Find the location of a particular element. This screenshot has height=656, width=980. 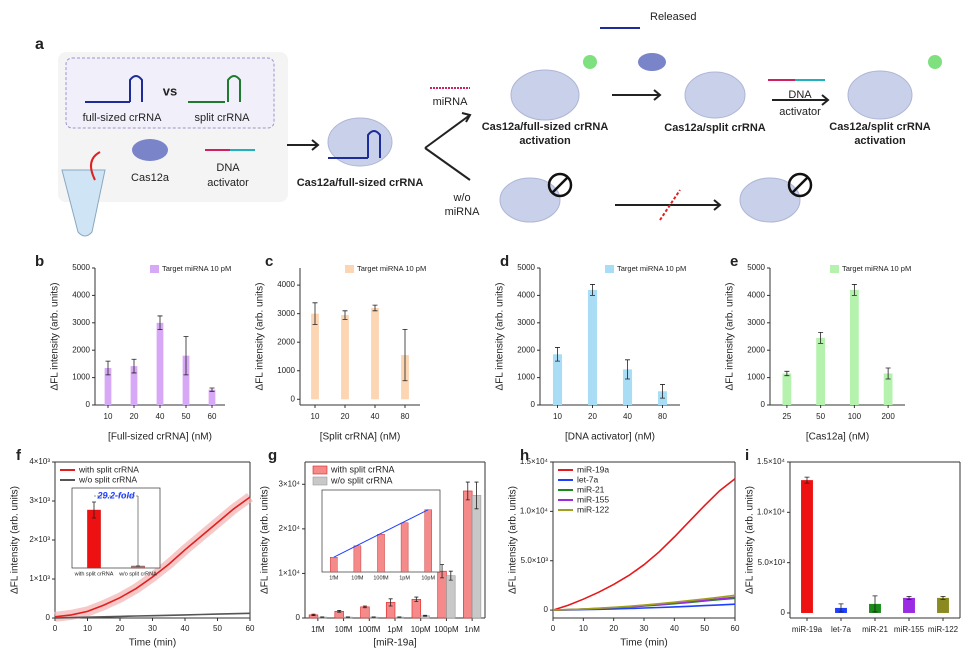

panel-label: a is located at coordinates (39, 44).